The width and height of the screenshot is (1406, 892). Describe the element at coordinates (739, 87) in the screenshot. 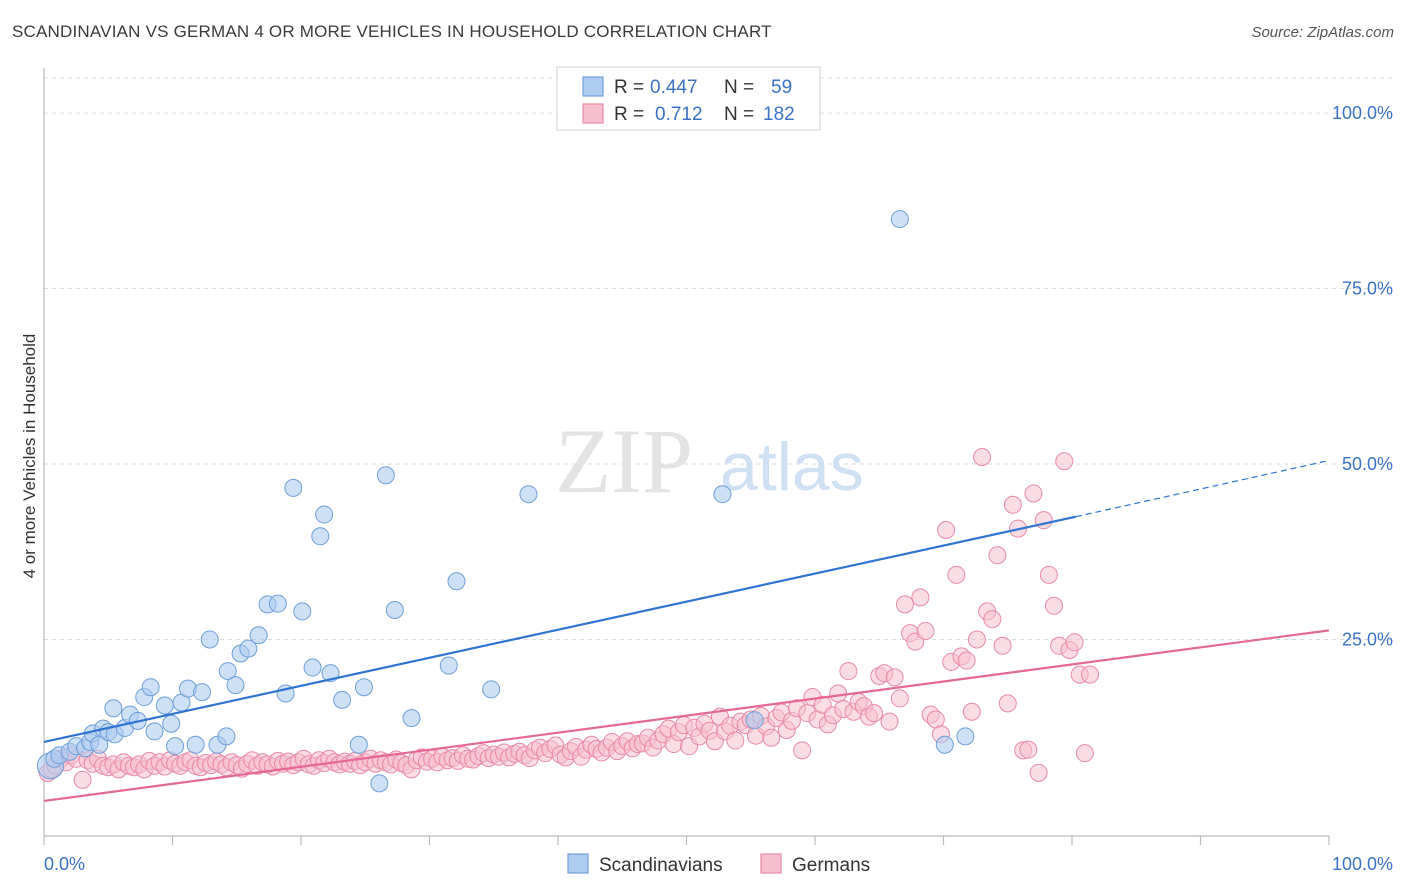

I see `legend-n-label-1: N =` at that location.